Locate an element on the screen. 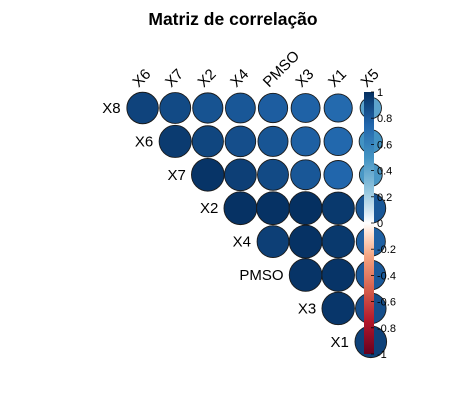 This screenshot has width=467, height=415. row-label-x2: X2 is located at coordinates (209, 208).